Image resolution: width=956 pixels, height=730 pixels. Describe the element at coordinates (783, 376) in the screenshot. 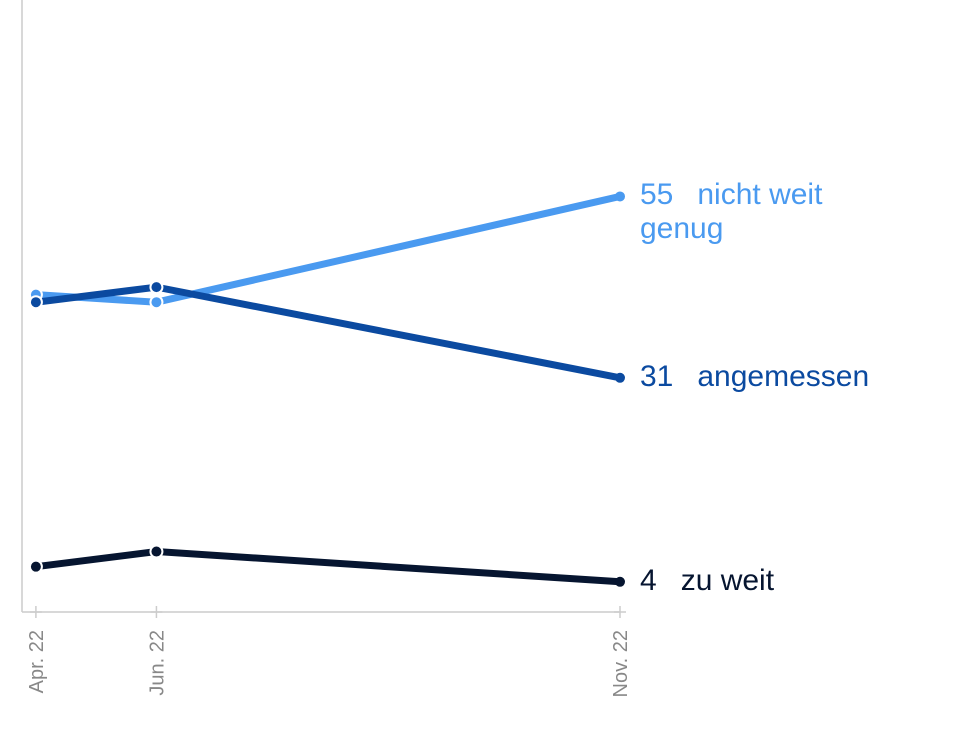

I see `series-name: angemessen` at that location.